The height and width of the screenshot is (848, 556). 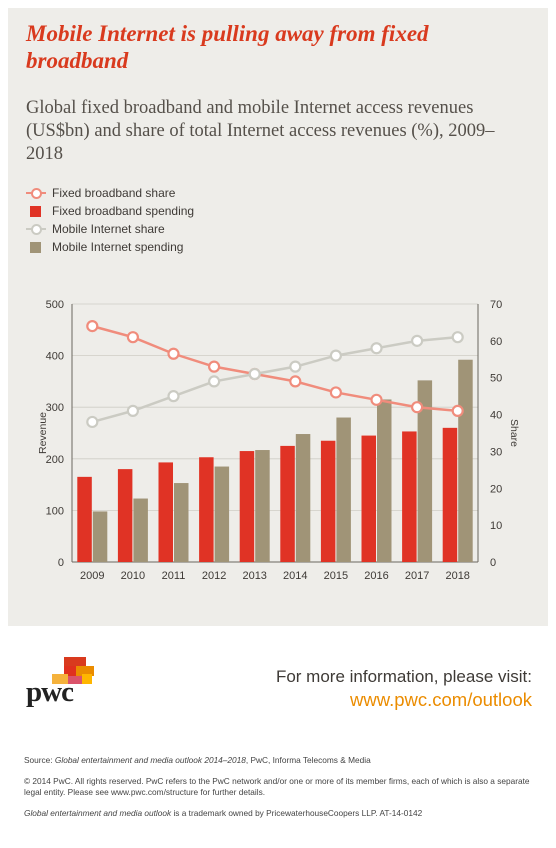 What do you see at coordinates (417, 576) in the screenshot?
I see `x-tick-label: 2017` at bounding box center [417, 576].